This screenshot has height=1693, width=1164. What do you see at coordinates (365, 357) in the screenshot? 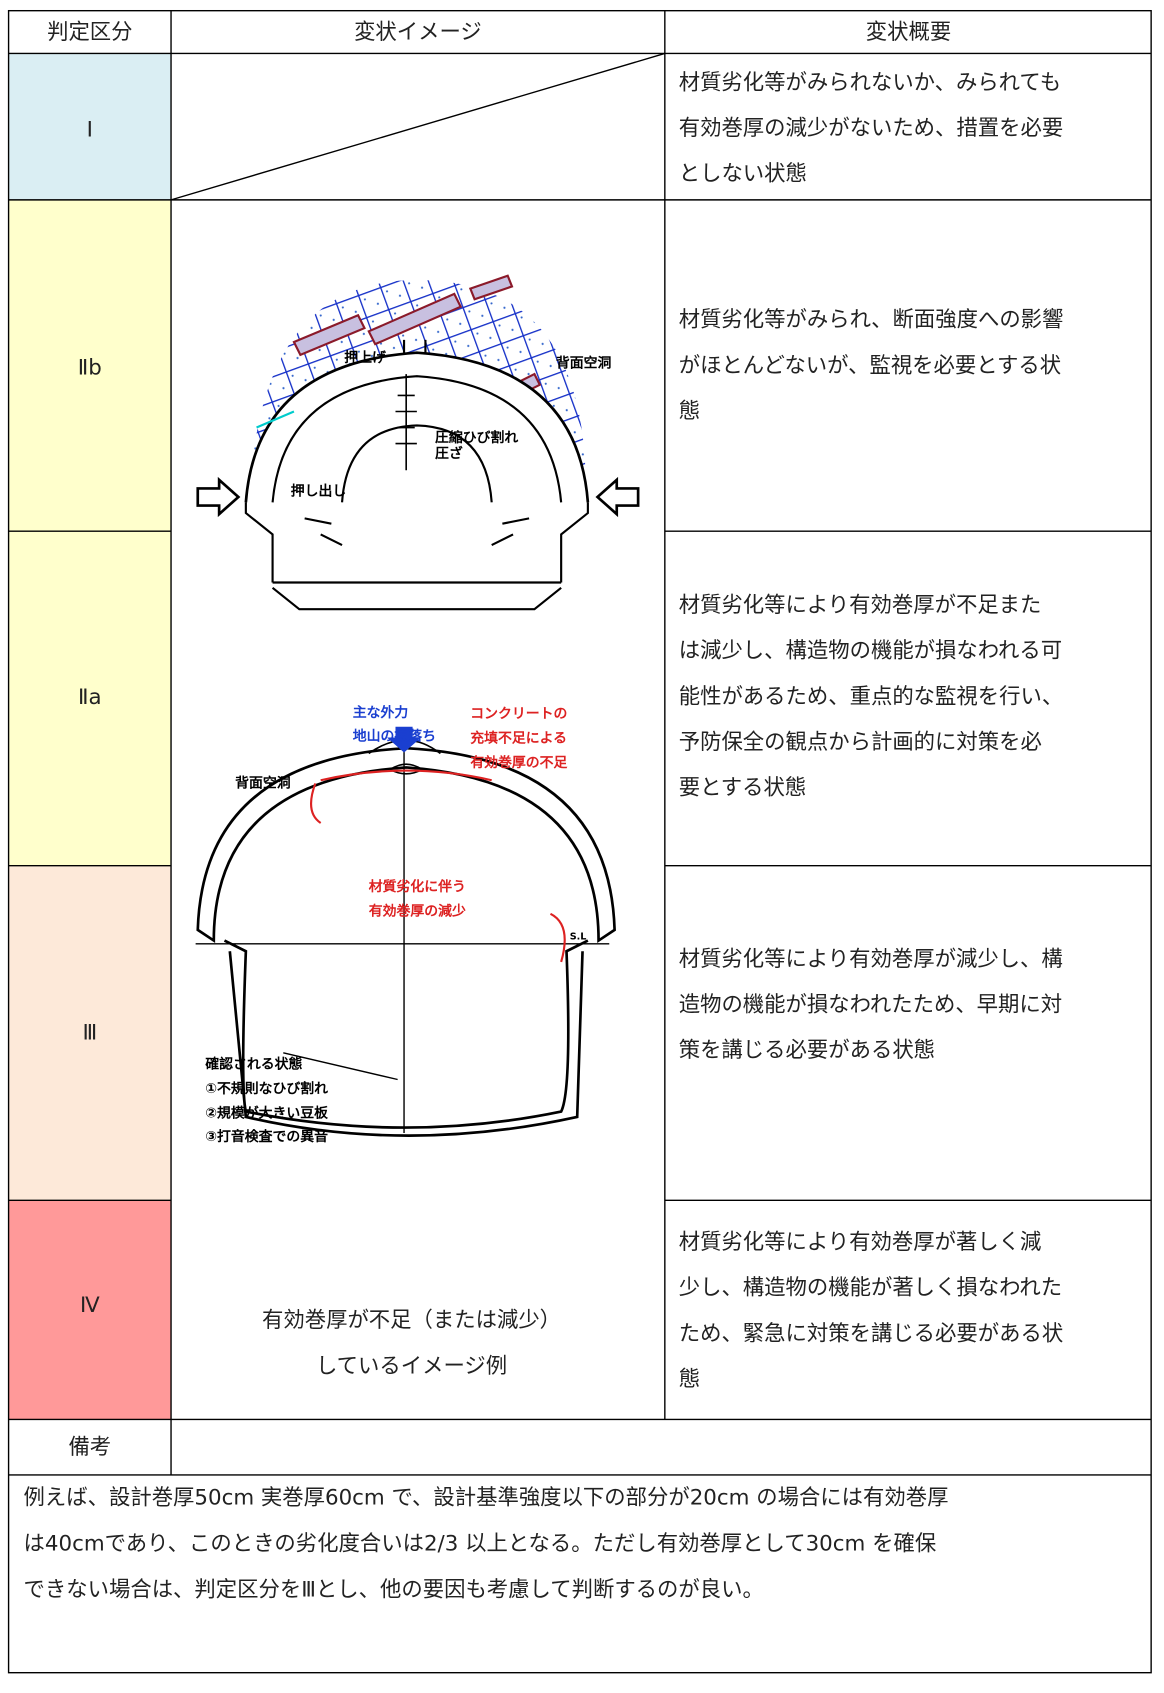
I see `figure-label: 押上げ` at bounding box center [365, 357].